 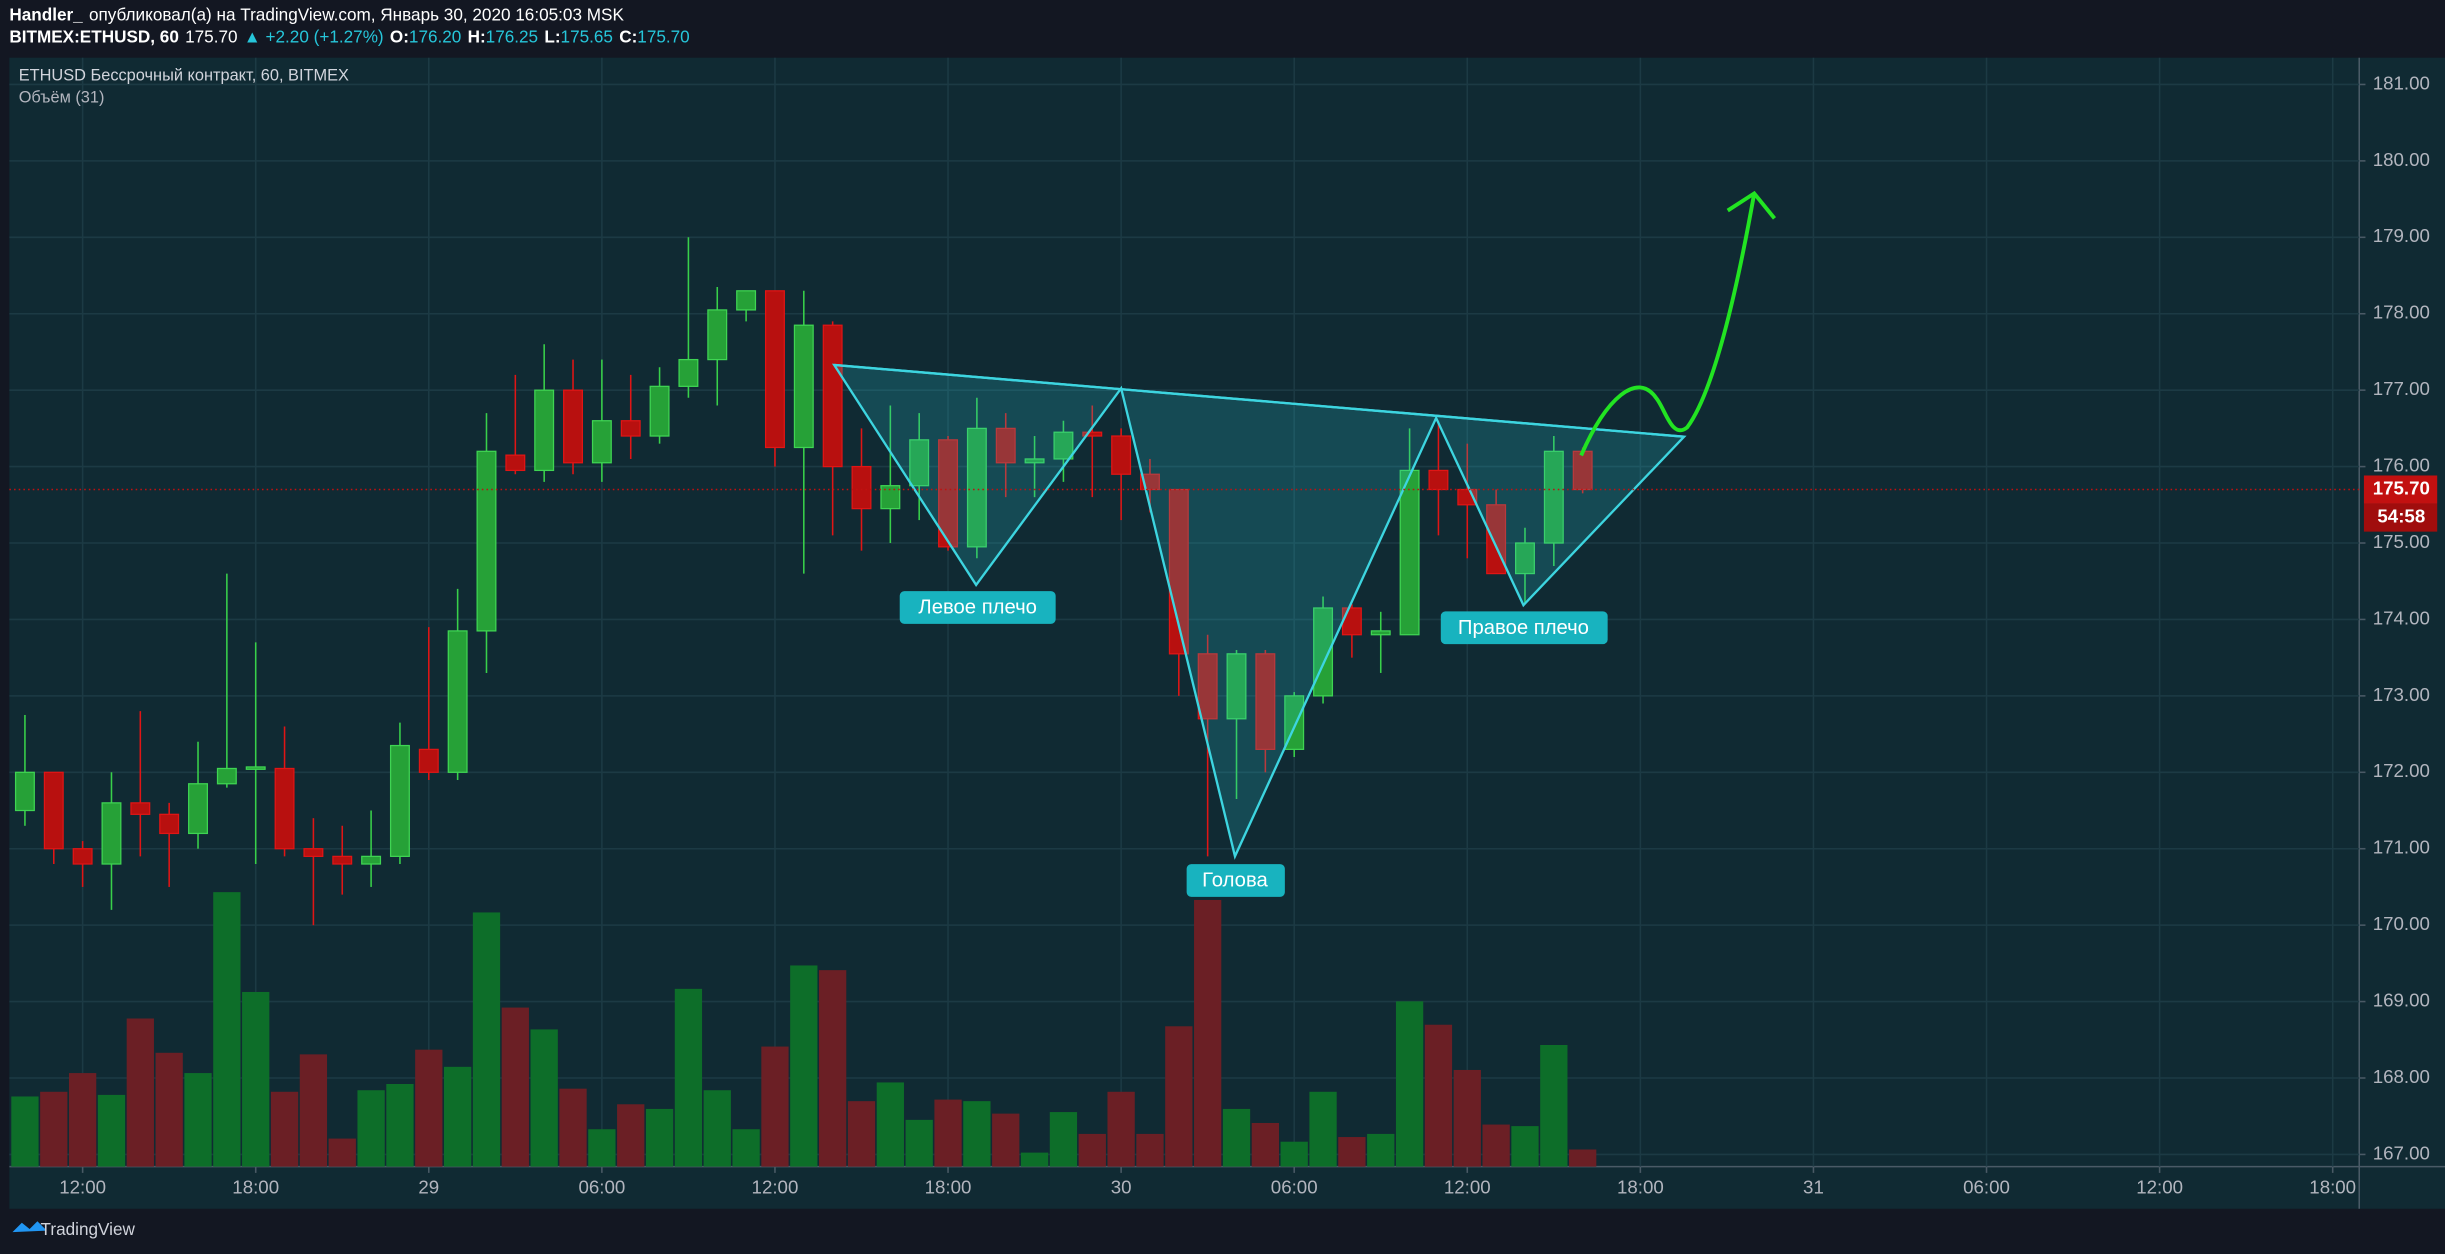 I want to click on x-tick-label: 30, so click(x=1121, y=1186).